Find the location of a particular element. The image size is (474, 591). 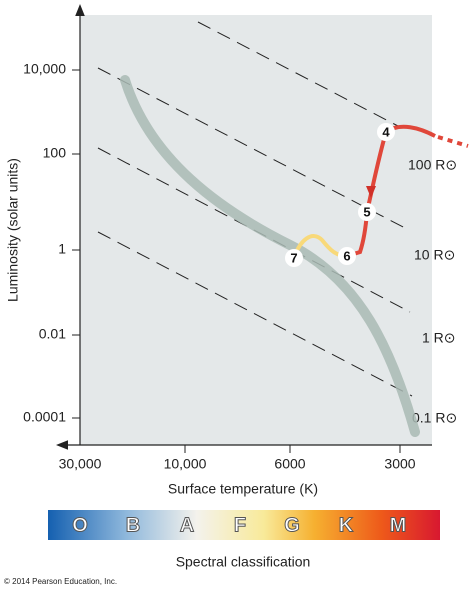

spectral-title: Spectral classification is located at coordinates (243, 562).